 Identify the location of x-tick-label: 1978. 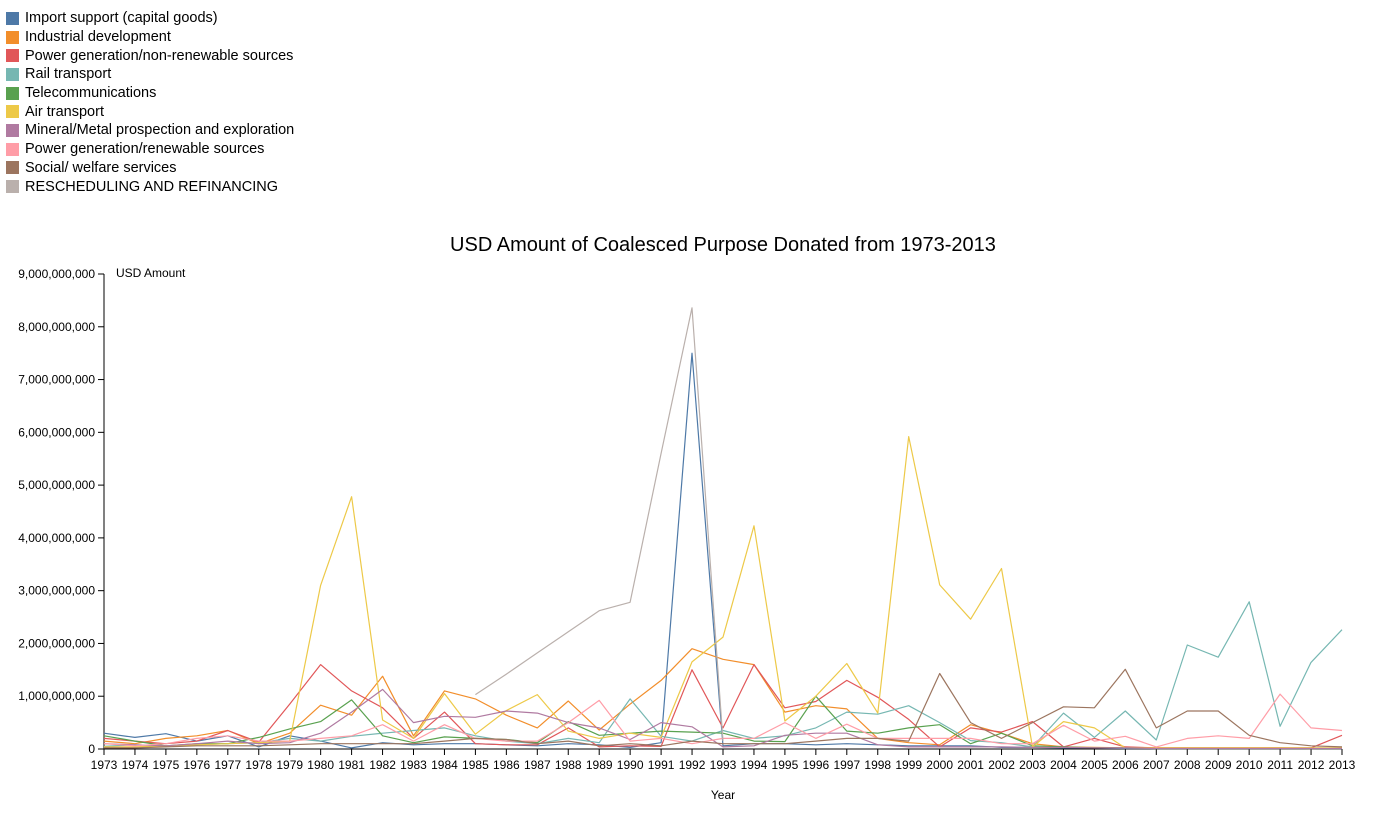
(258, 765).